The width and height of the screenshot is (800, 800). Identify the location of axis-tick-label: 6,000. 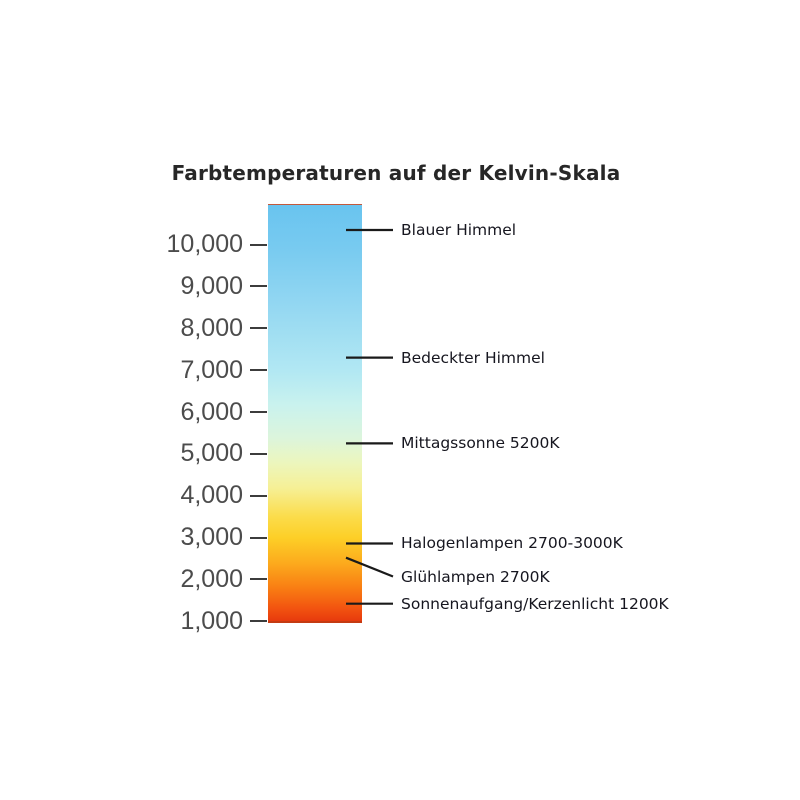
(211, 411).